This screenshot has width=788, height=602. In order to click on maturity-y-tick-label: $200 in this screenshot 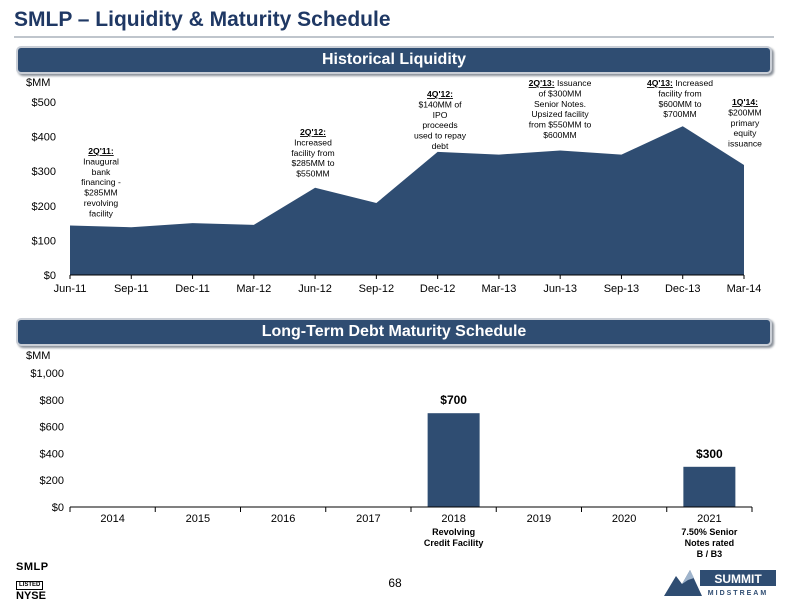, I will do `click(52, 481)`.